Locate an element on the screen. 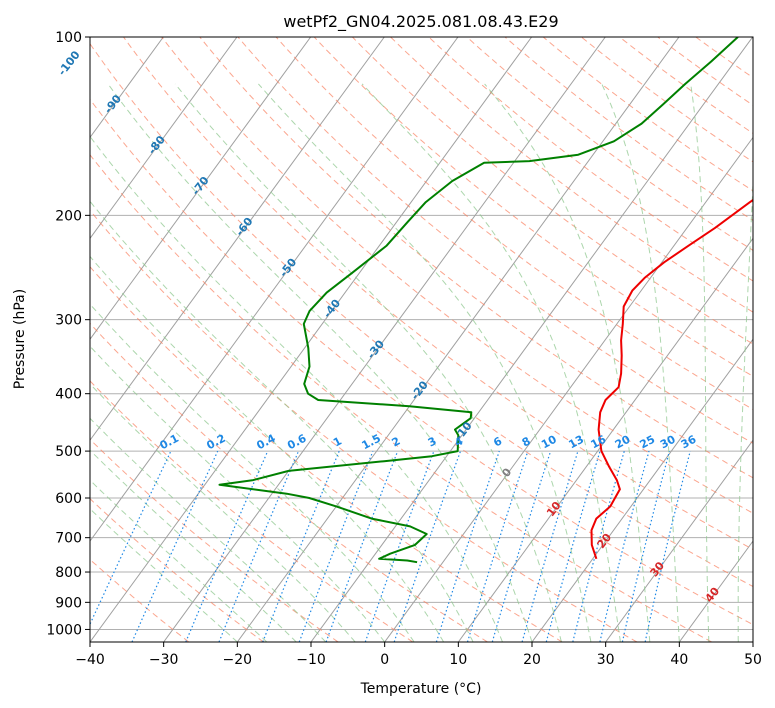  mixing-ratio-label: 10 is located at coordinates (549, 442).